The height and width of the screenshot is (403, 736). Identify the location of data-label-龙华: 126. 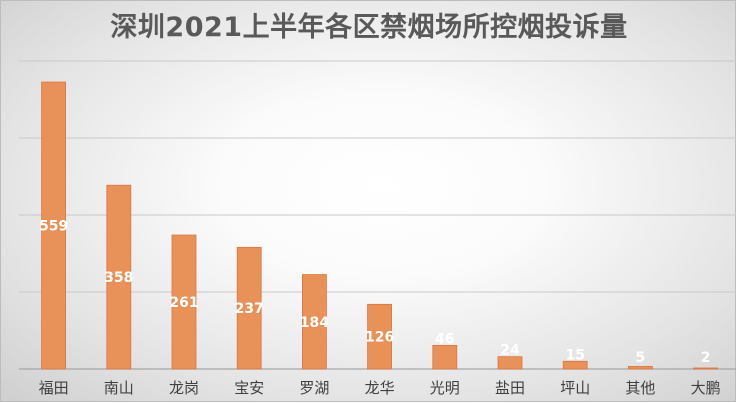
(379, 338).